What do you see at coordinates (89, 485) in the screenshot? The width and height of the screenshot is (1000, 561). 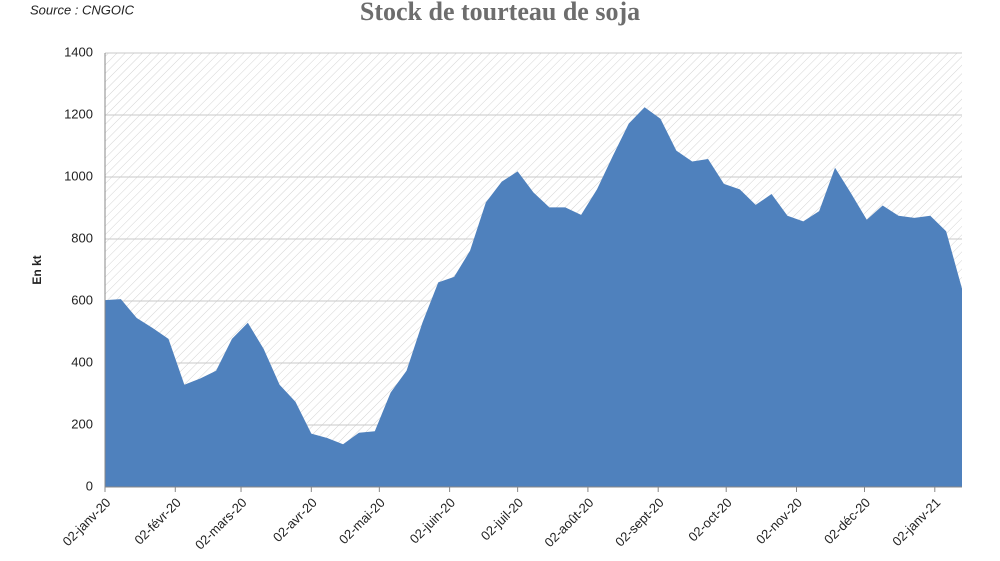 I see `y-tick-label: 0` at bounding box center [89, 485].